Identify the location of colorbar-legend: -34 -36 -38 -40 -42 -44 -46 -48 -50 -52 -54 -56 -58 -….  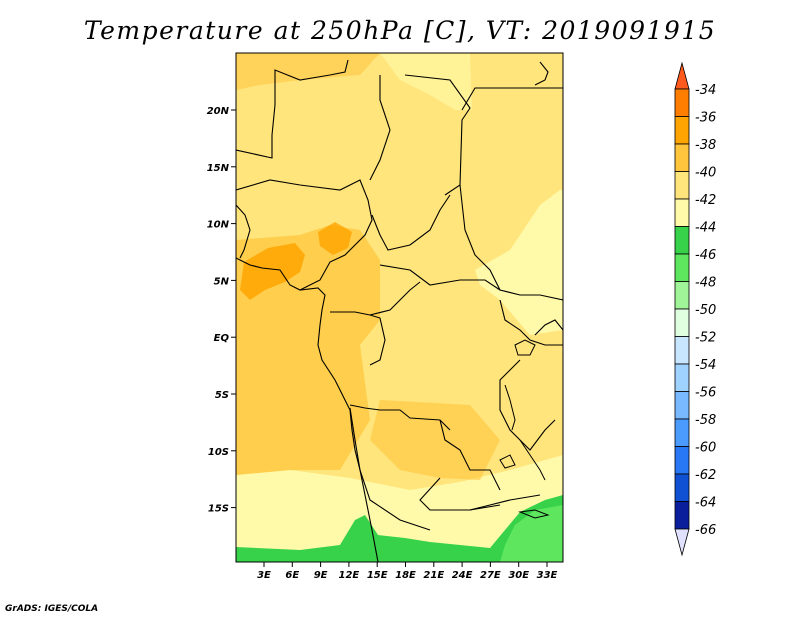
(695, 309).